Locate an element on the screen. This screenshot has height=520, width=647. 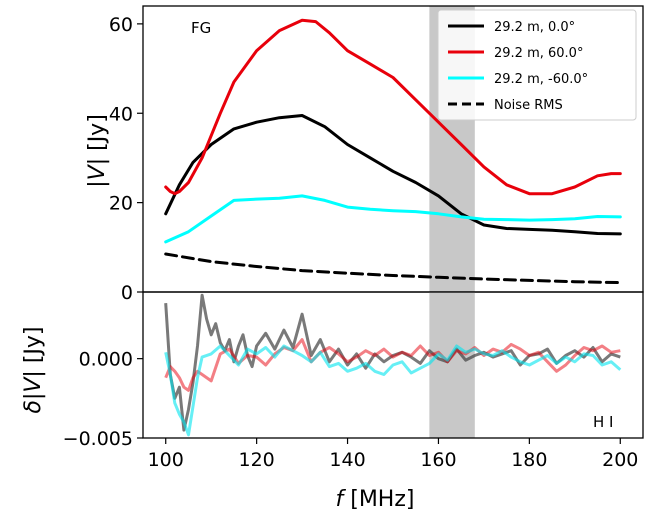
bottom-y-ticks: −0.005 0.000 is located at coordinates (103, 399).